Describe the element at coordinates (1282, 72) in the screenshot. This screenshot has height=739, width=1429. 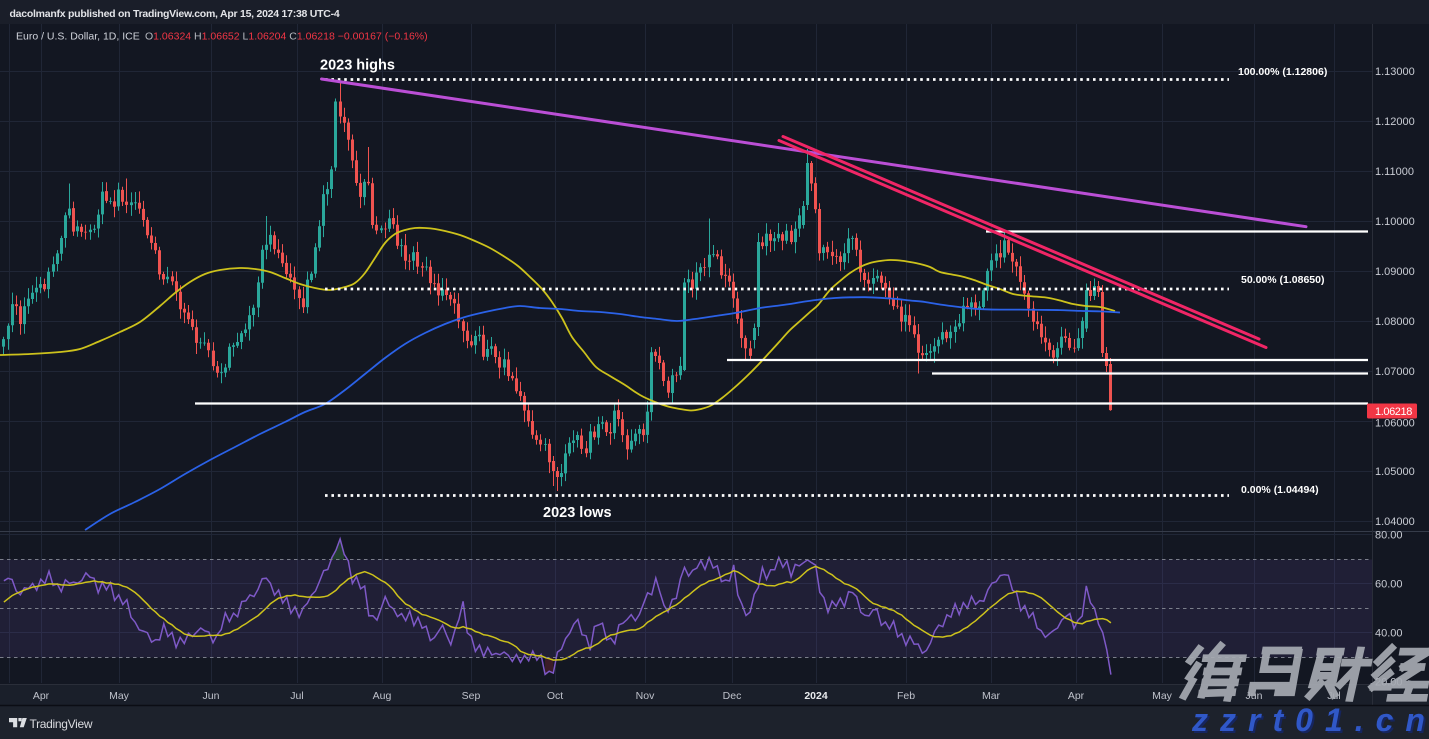
I see `svg-text: 100.00% (1.12806)` at that location.